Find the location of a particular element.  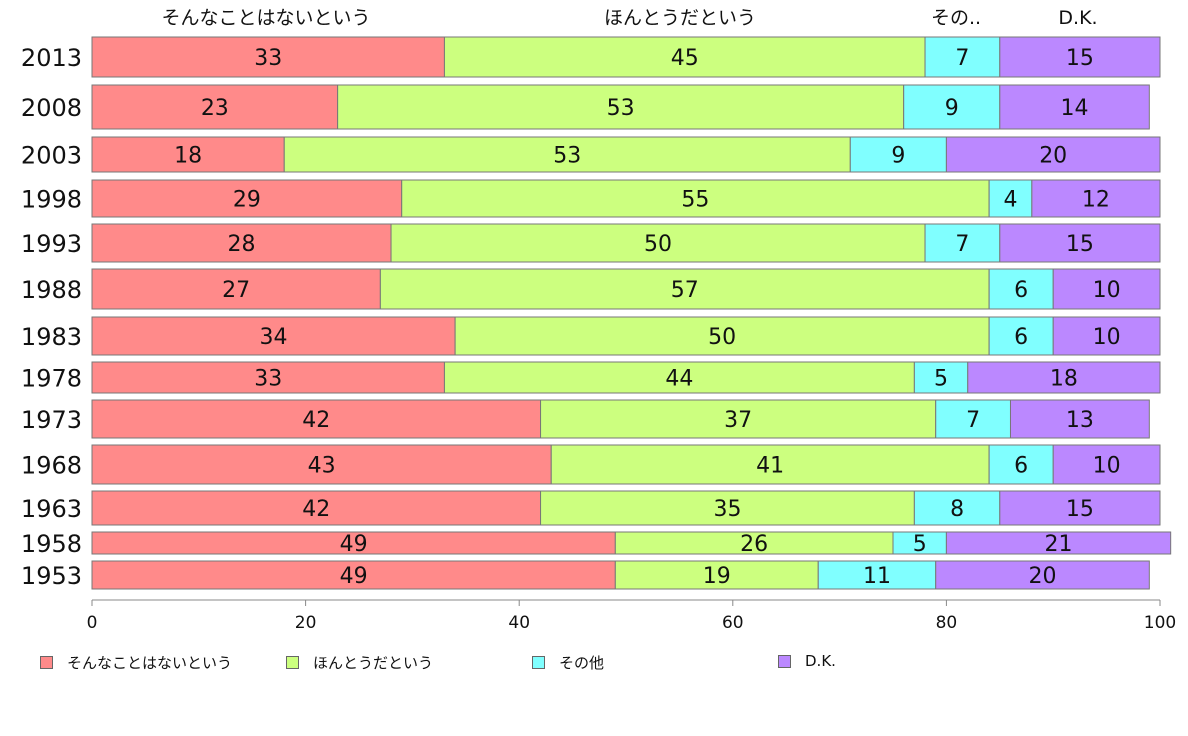

year-label: 1973 is located at coordinates (51, 420).